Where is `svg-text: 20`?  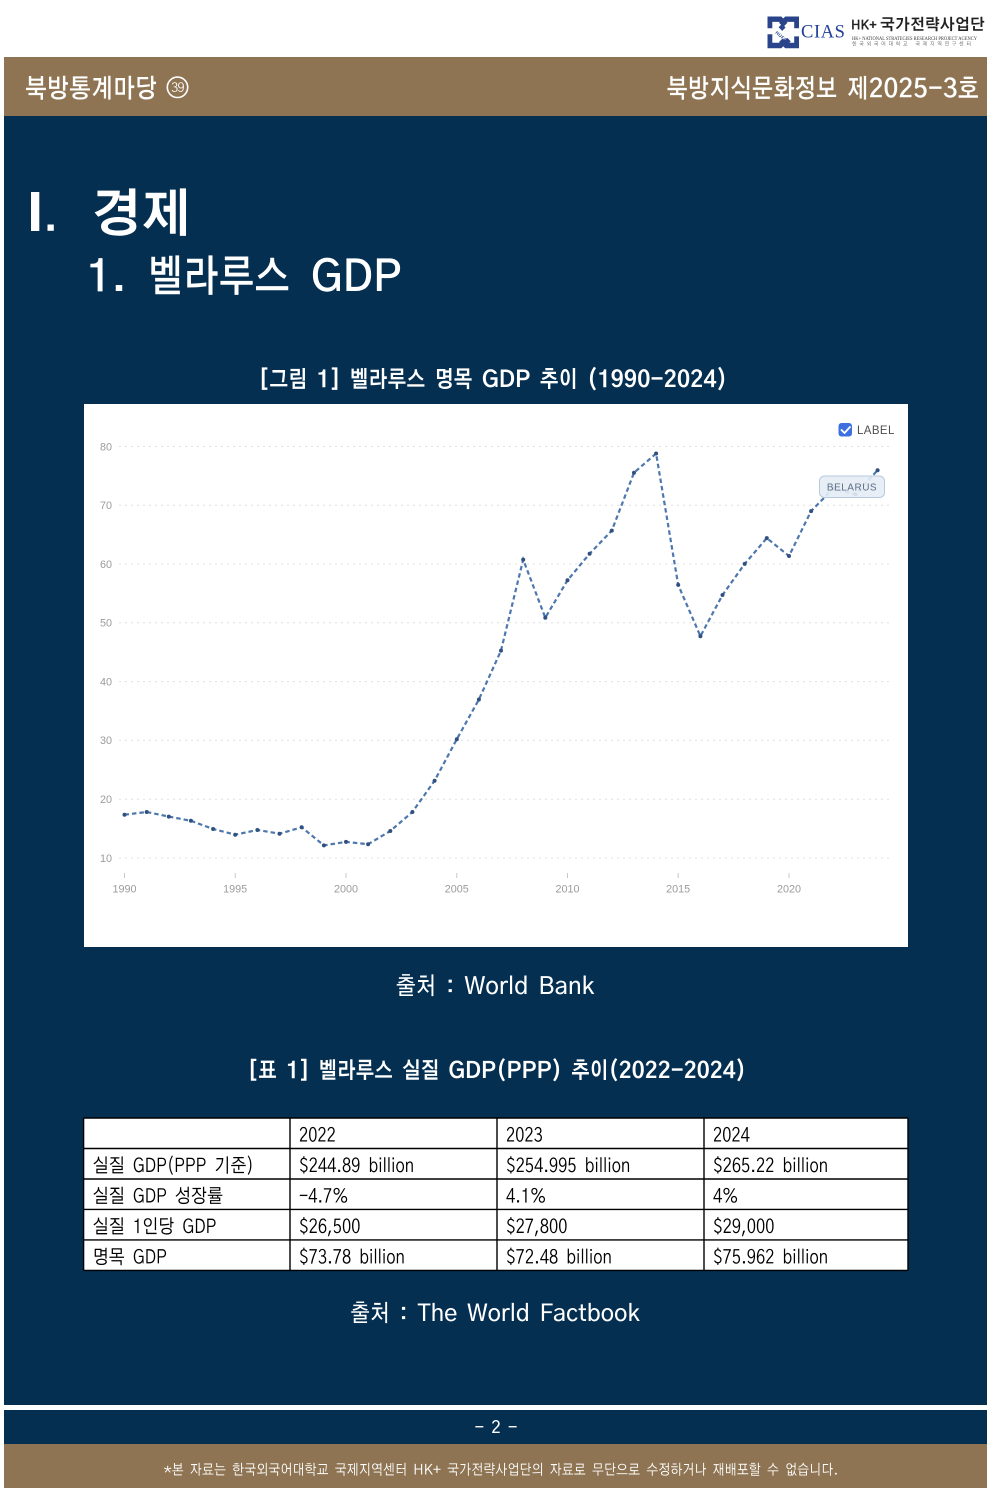 svg-text: 20 is located at coordinates (106, 800).